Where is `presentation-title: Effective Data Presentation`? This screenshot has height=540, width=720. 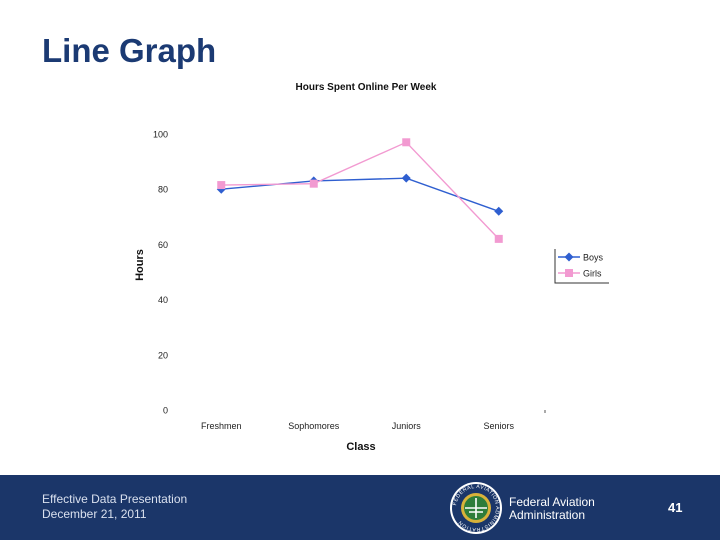 presentation-title: Effective Data Presentation is located at coordinates (115, 499).